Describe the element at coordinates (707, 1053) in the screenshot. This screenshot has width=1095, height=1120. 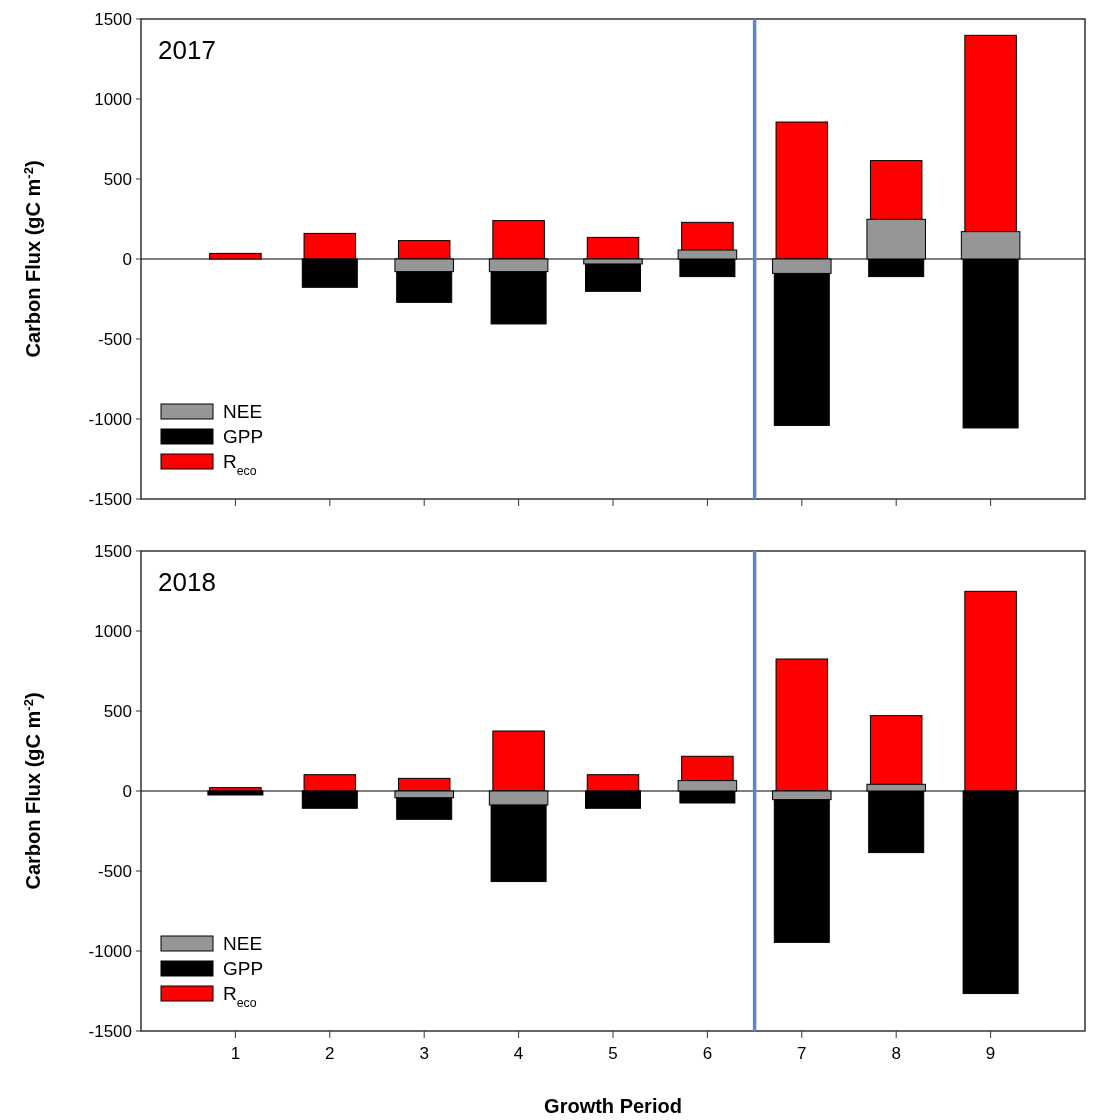
I see `x-tick-label: 6` at that location.